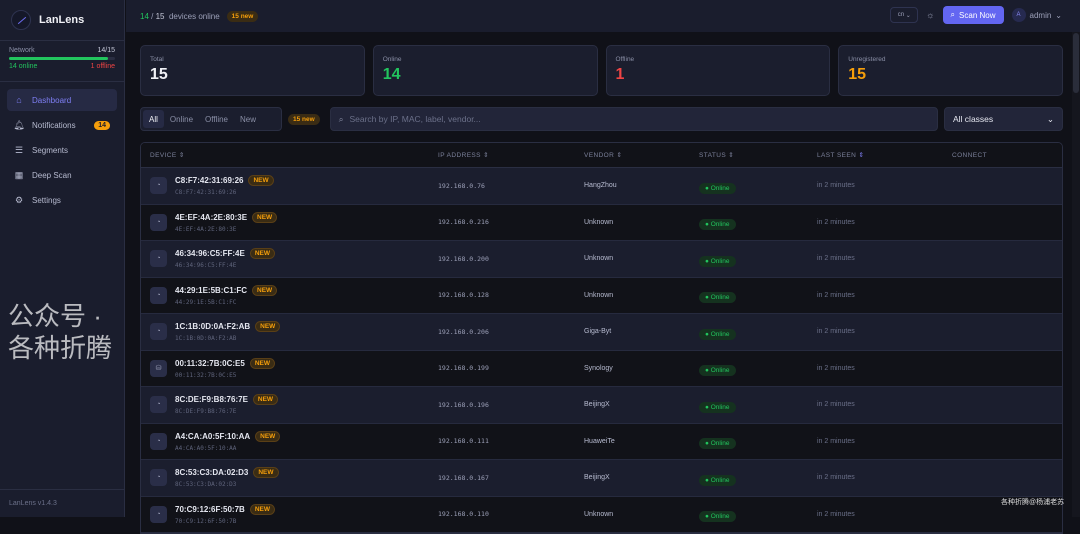  What do you see at coordinates (463, 404) in the screenshot?
I see `ip-address: 192.168.0.196` at bounding box center [463, 404].